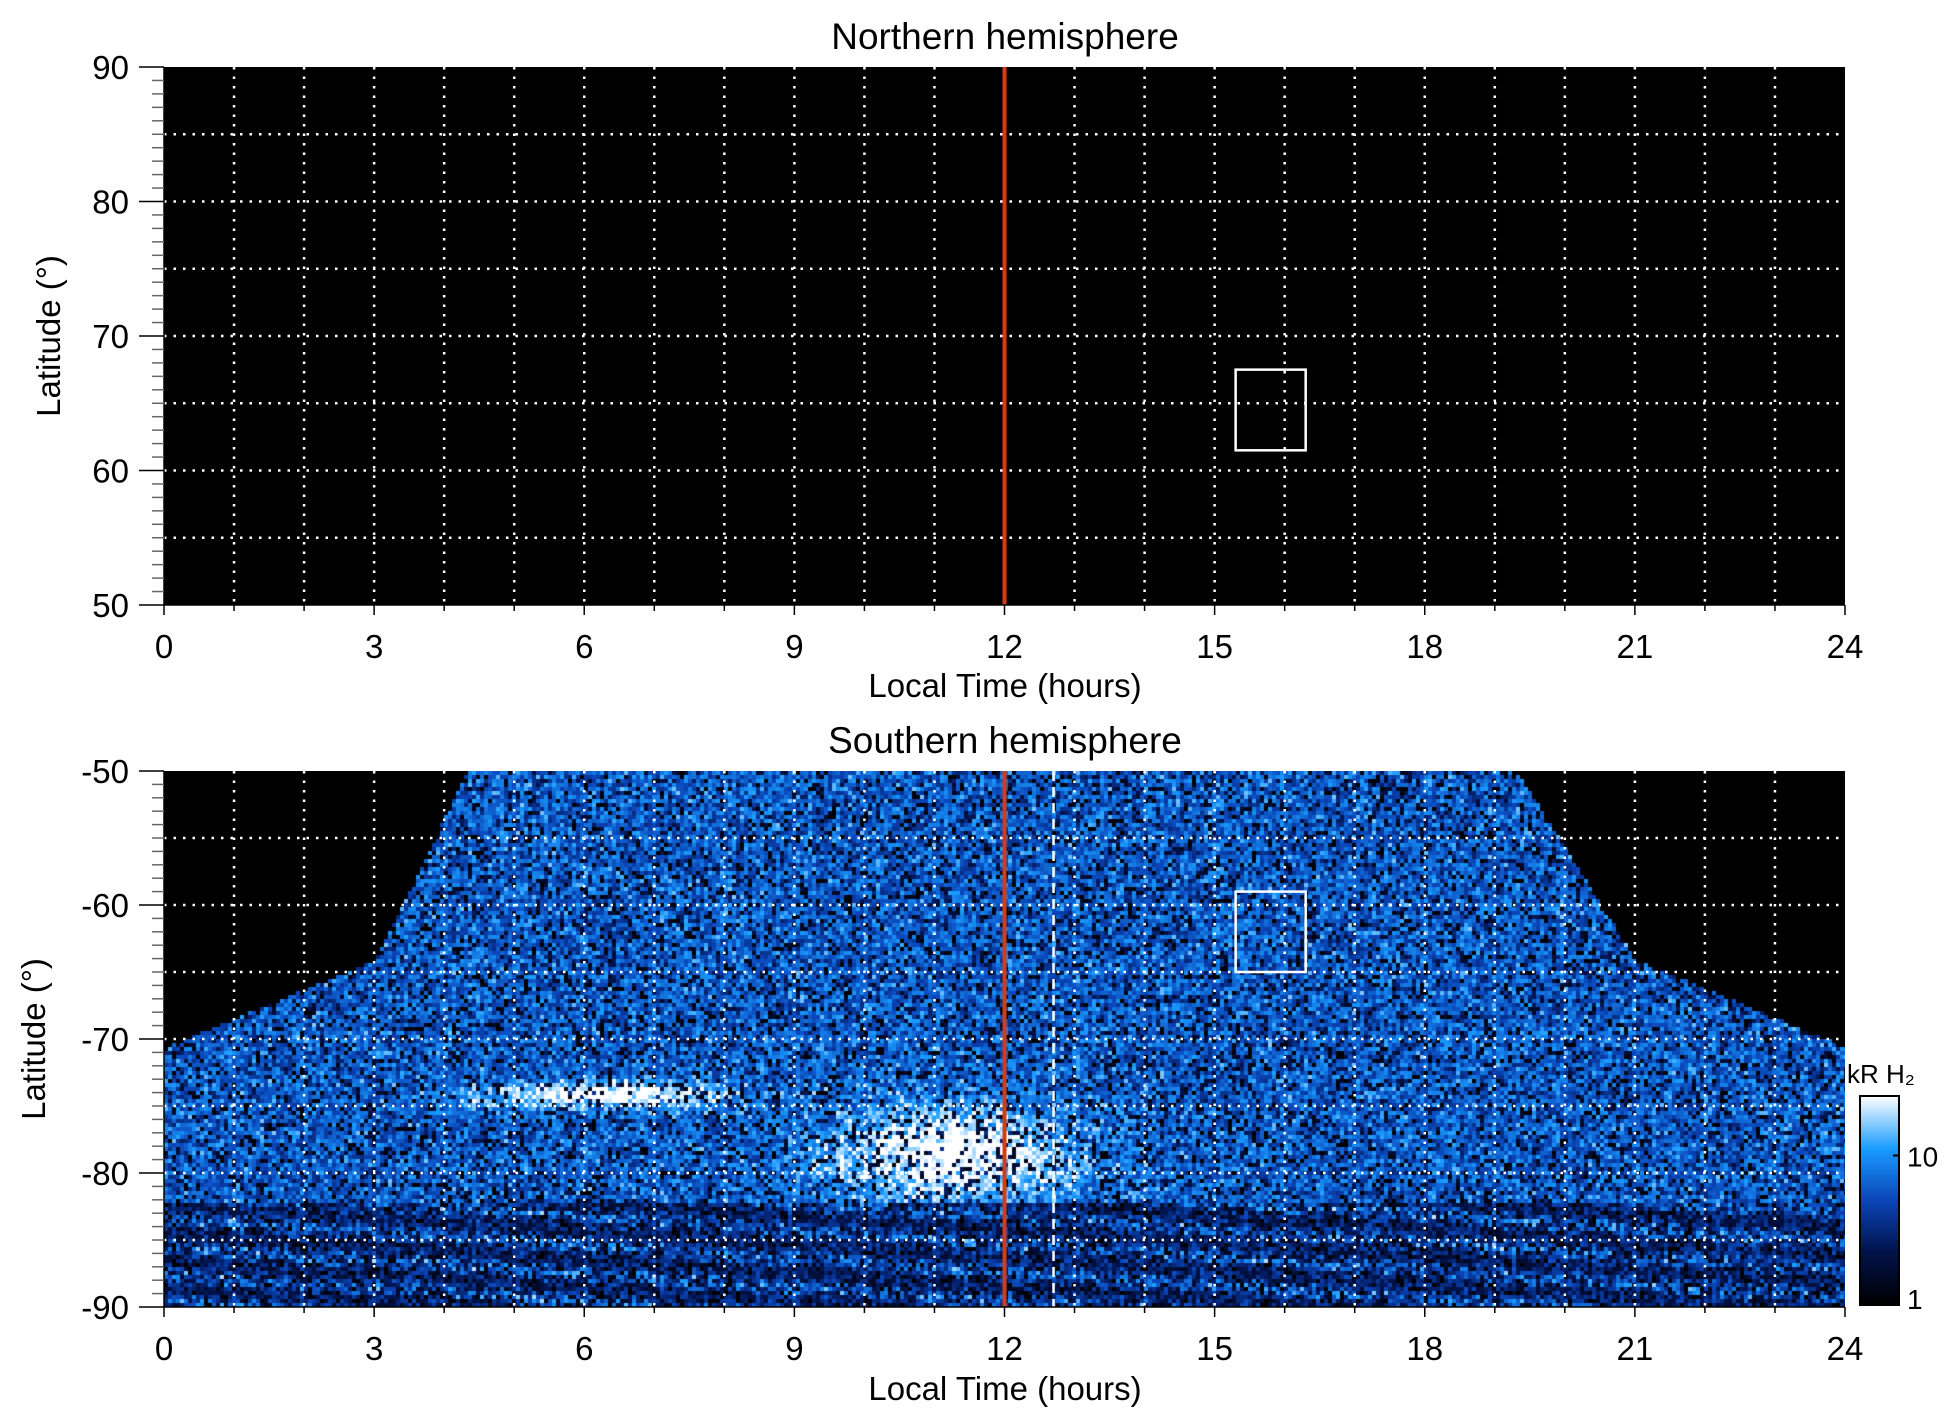  What do you see at coordinates (1214, 646) in the screenshot?
I see `north-x-tick-label: 15` at bounding box center [1214, 646].